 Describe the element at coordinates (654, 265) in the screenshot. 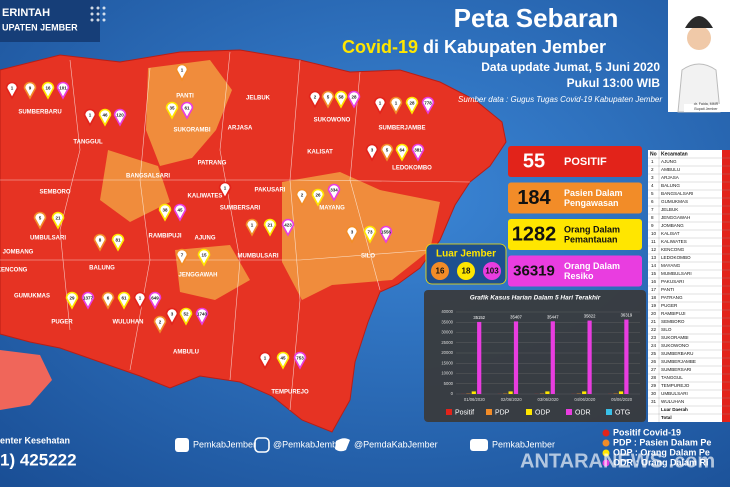

I see `table-cell: 14` at that location.